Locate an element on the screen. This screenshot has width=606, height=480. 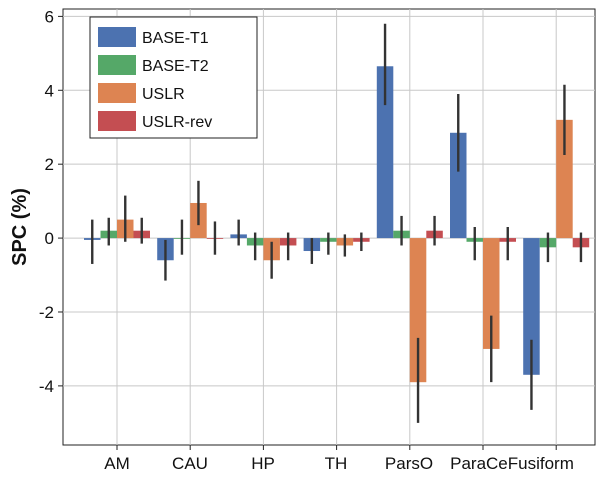
bar-base-t1-fusiform is located at coordinates (531, 306).